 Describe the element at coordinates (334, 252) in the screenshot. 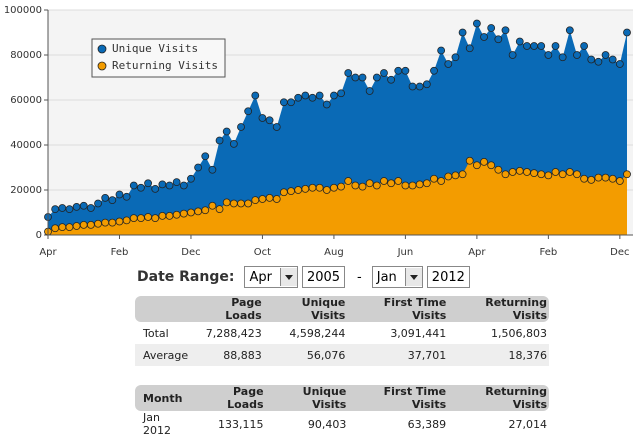

I see `x-tick-label: Aug` at that location.